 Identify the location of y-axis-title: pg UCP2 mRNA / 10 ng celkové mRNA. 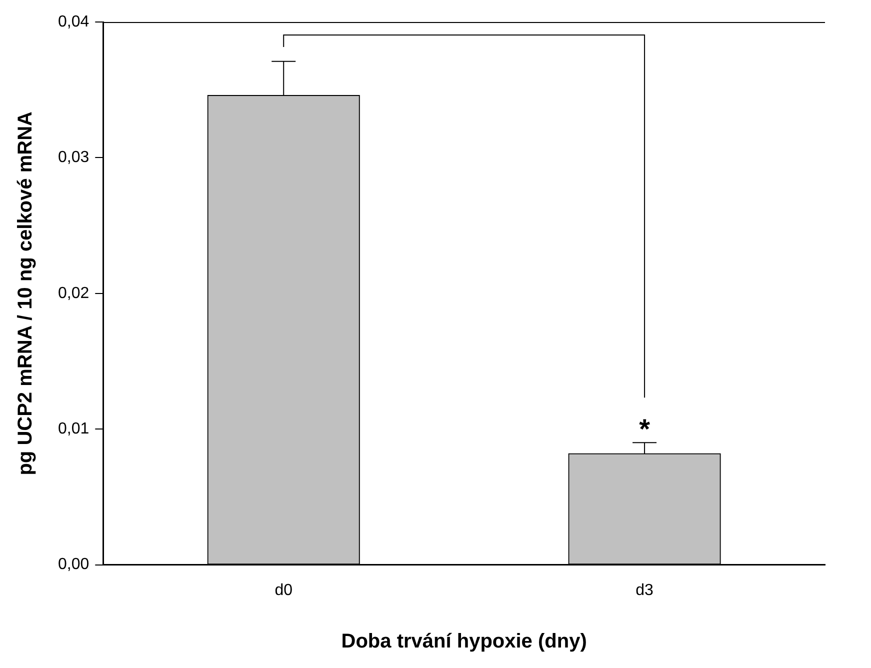
(25, 294).